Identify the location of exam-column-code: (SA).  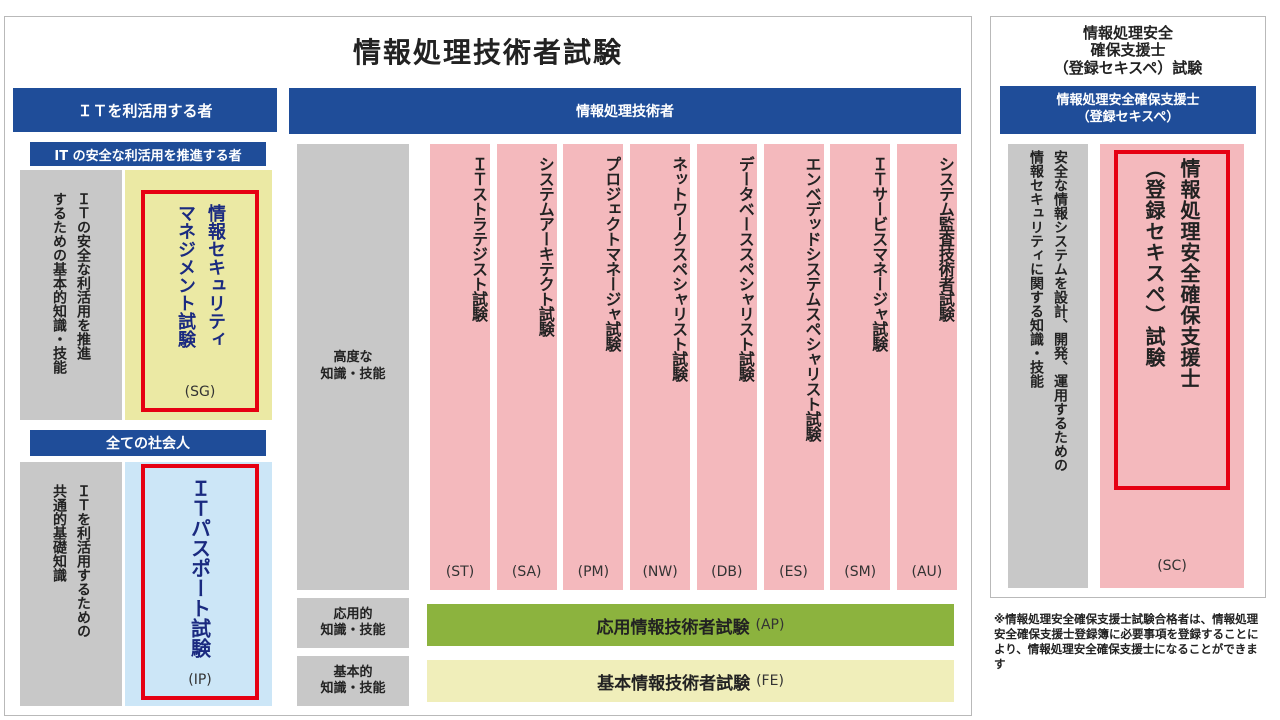
(526, 572).